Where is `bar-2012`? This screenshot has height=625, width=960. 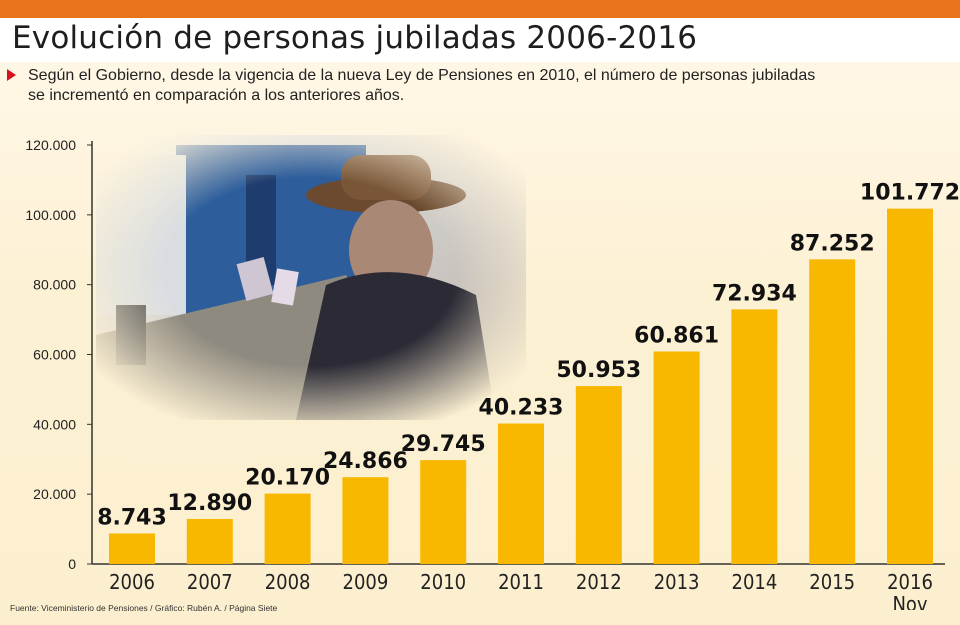 bar-2012 is located at coordinates (598, 475).